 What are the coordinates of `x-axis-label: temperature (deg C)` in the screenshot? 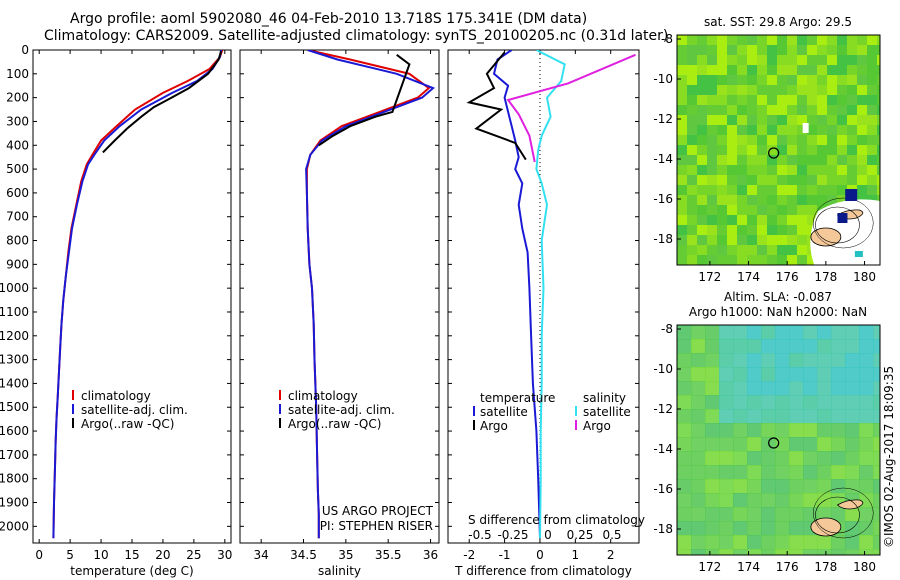 It's located at (131, 571).